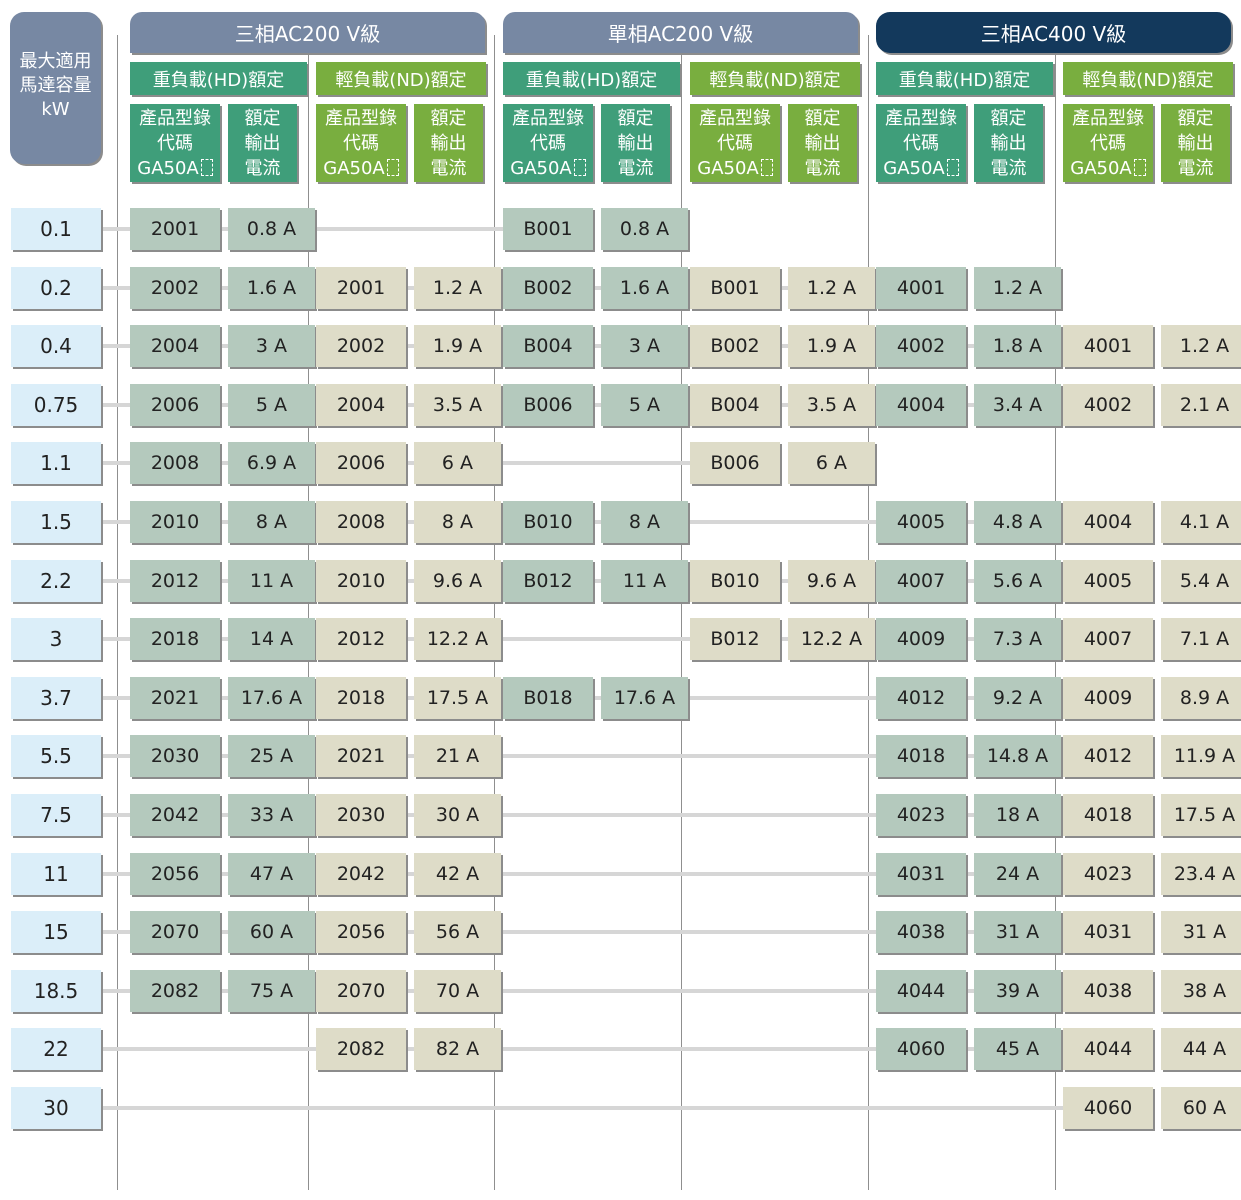 The image size is (1241, 1200). Describe the element at coordinates (361, 1049) in the screenshot. I see `model-code-cell: 2082` at that location.